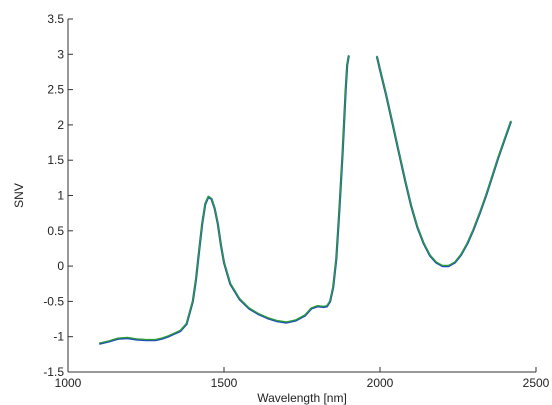 The image size is (552, 405). What do you see at coordinates (302, 398) in the screenshot?
I see `x-axis-title: Wavelength [nm]` at bounding box center [302, 398].